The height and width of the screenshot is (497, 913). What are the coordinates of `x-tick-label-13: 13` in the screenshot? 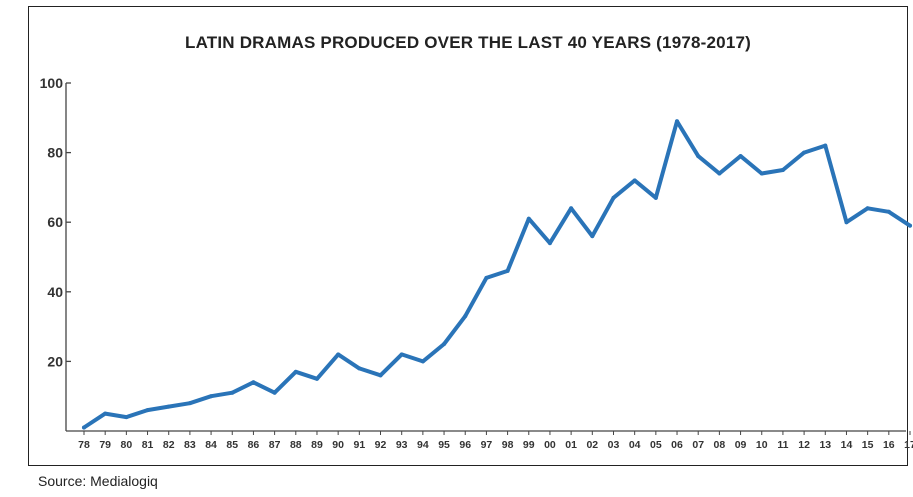 It's located at (825, 445).